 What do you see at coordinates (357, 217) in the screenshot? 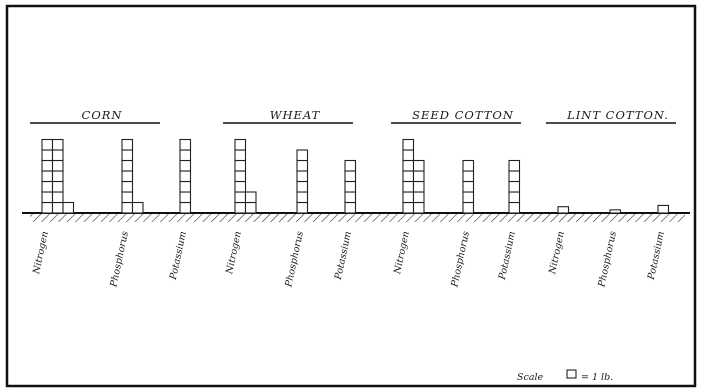
I see `ground-hatching` at bounding box center [357, 217].